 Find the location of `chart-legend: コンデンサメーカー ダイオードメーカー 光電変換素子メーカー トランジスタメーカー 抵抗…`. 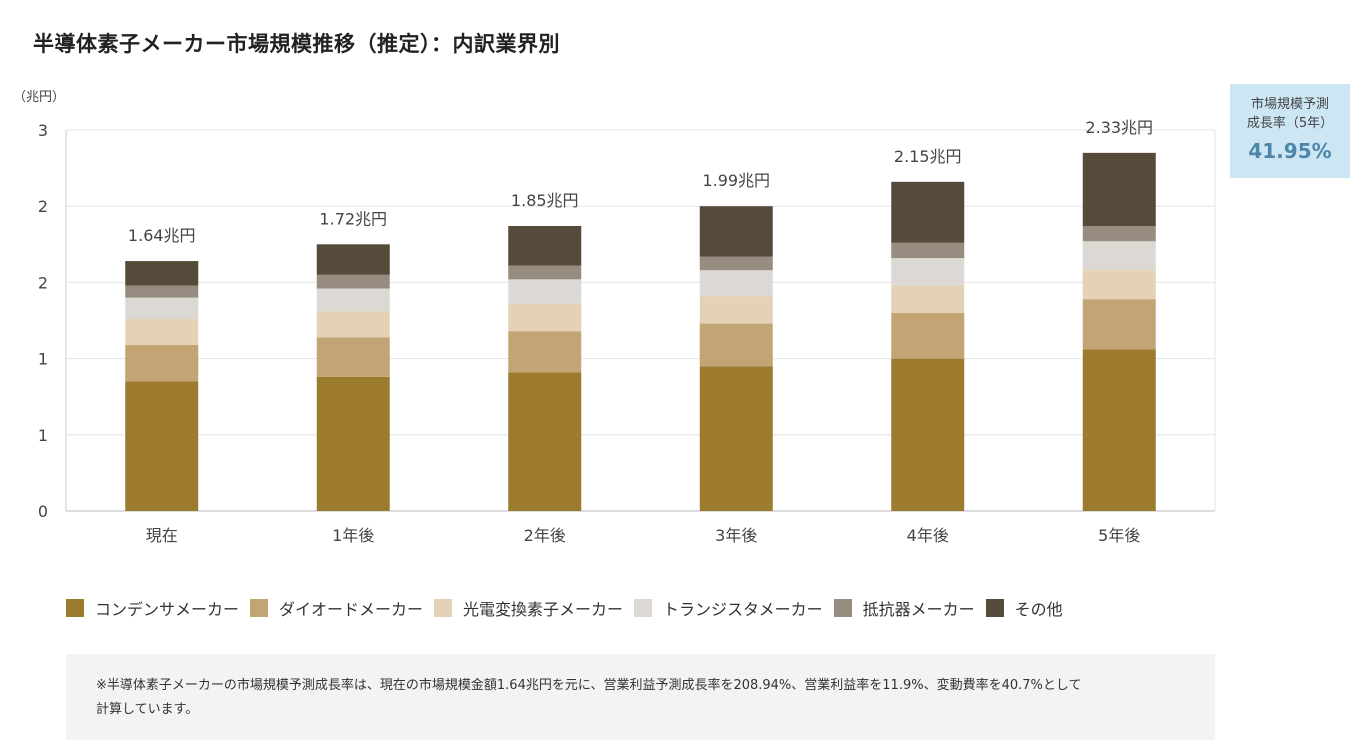

chart-legend: コンデンサメーカー ダイオードメーカー 光電変換素子メーカー トランジスタメーカー 抵抗… is located at coordinates (570, 608).